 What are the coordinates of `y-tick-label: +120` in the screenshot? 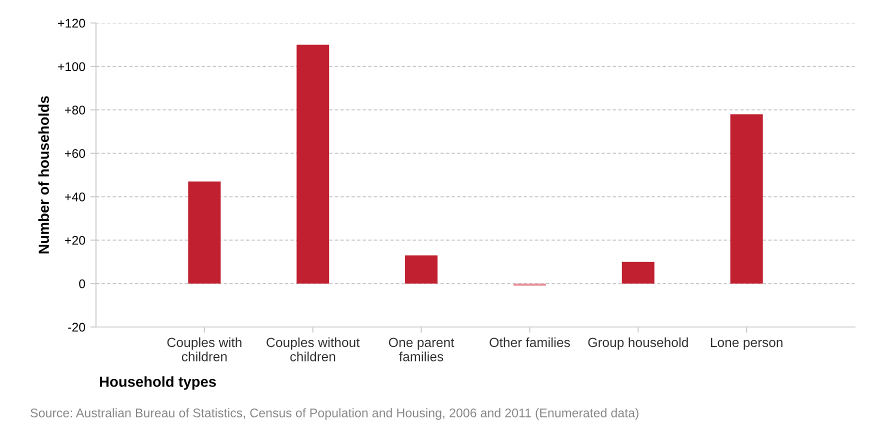 It's located at (72, 23).